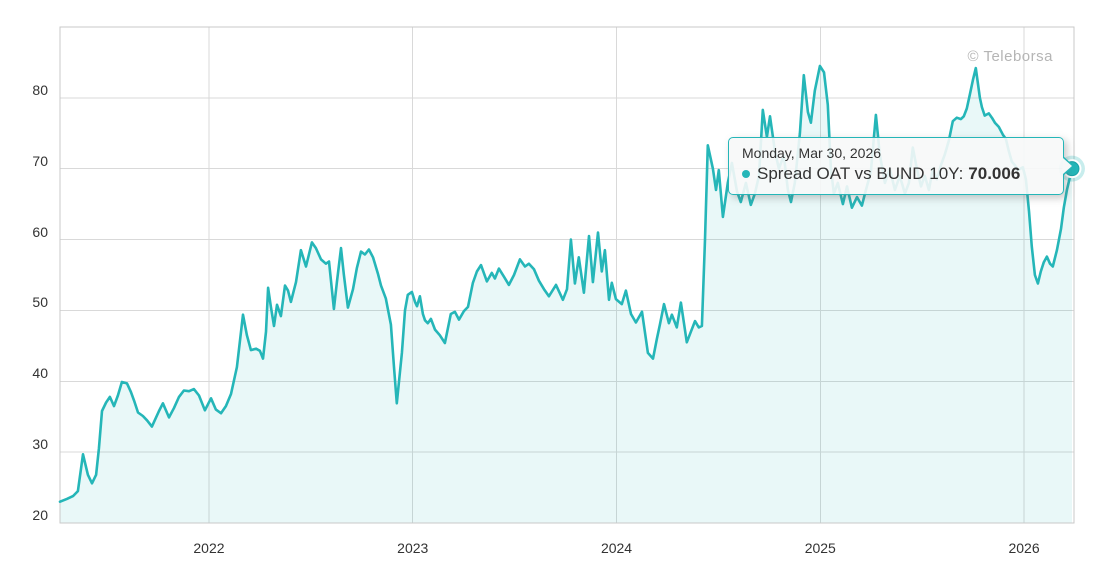 The height and width of the screenshot is (585, 1099). What do you see at coordinates (820, 548) in the screenshot?
I see `x-axis-label: 2025` at bounding box center [820, 548].